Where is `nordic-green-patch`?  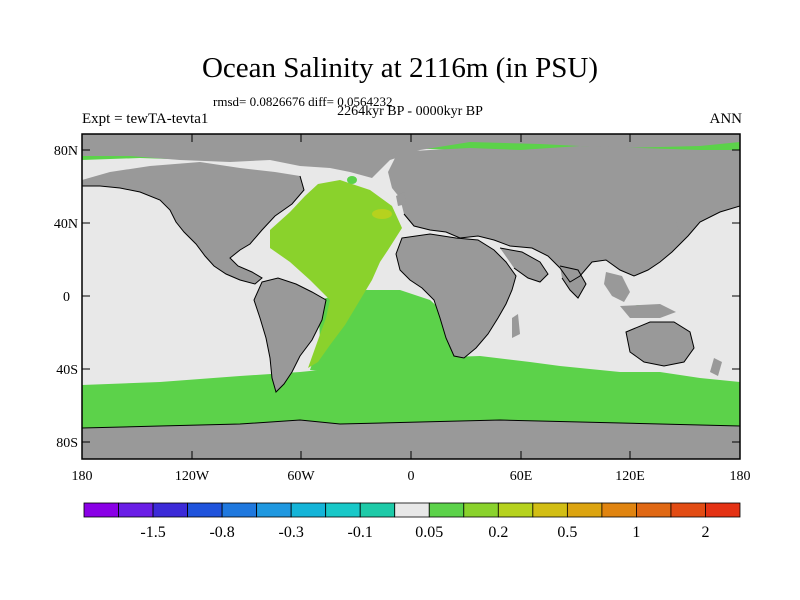
nordic-green-patch is located at coordinates (352, 180).